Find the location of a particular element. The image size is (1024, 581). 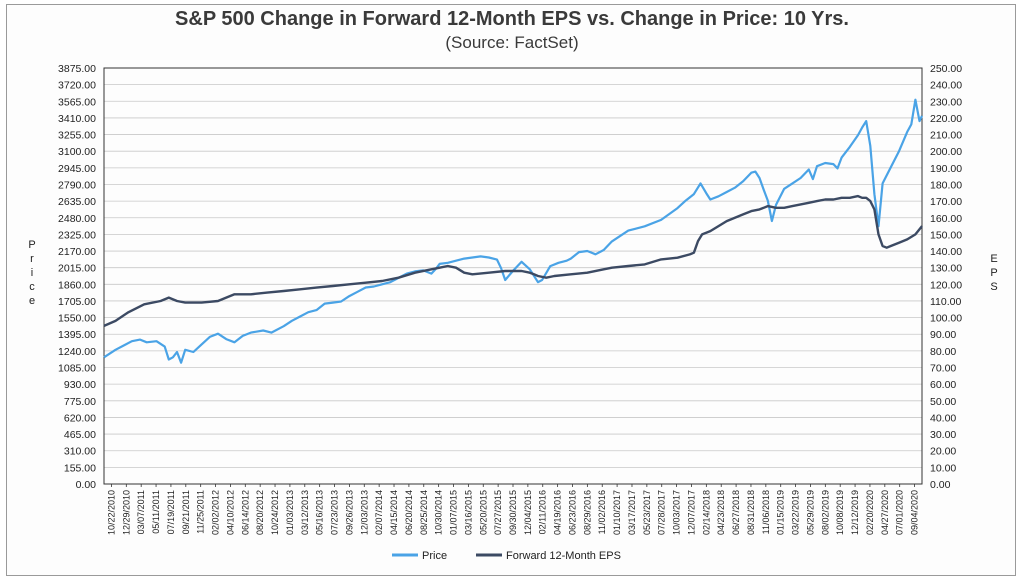

y-tick-left: 310.00 is located at coordinates (80, 452).